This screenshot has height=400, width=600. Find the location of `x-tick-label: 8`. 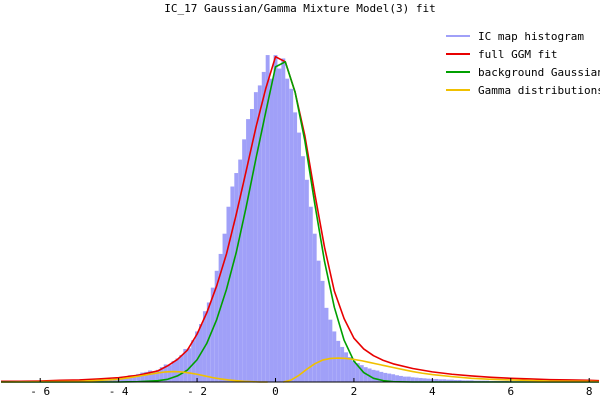

x-tick-label: 8 is located at coordinates (589, 391).